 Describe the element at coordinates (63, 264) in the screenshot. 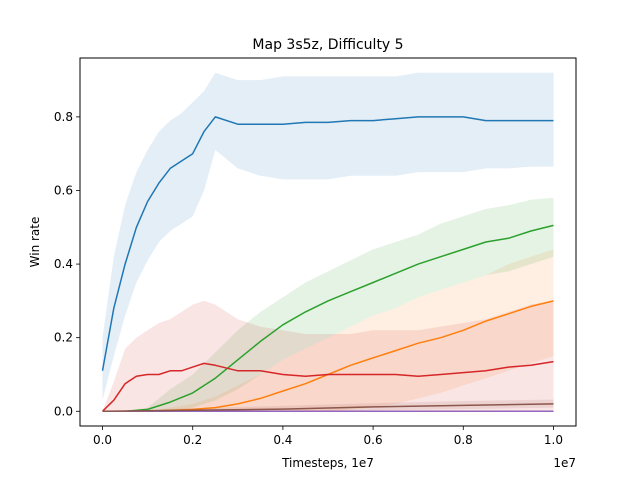

I see `y-tick-label-2: 0.4` at that location.